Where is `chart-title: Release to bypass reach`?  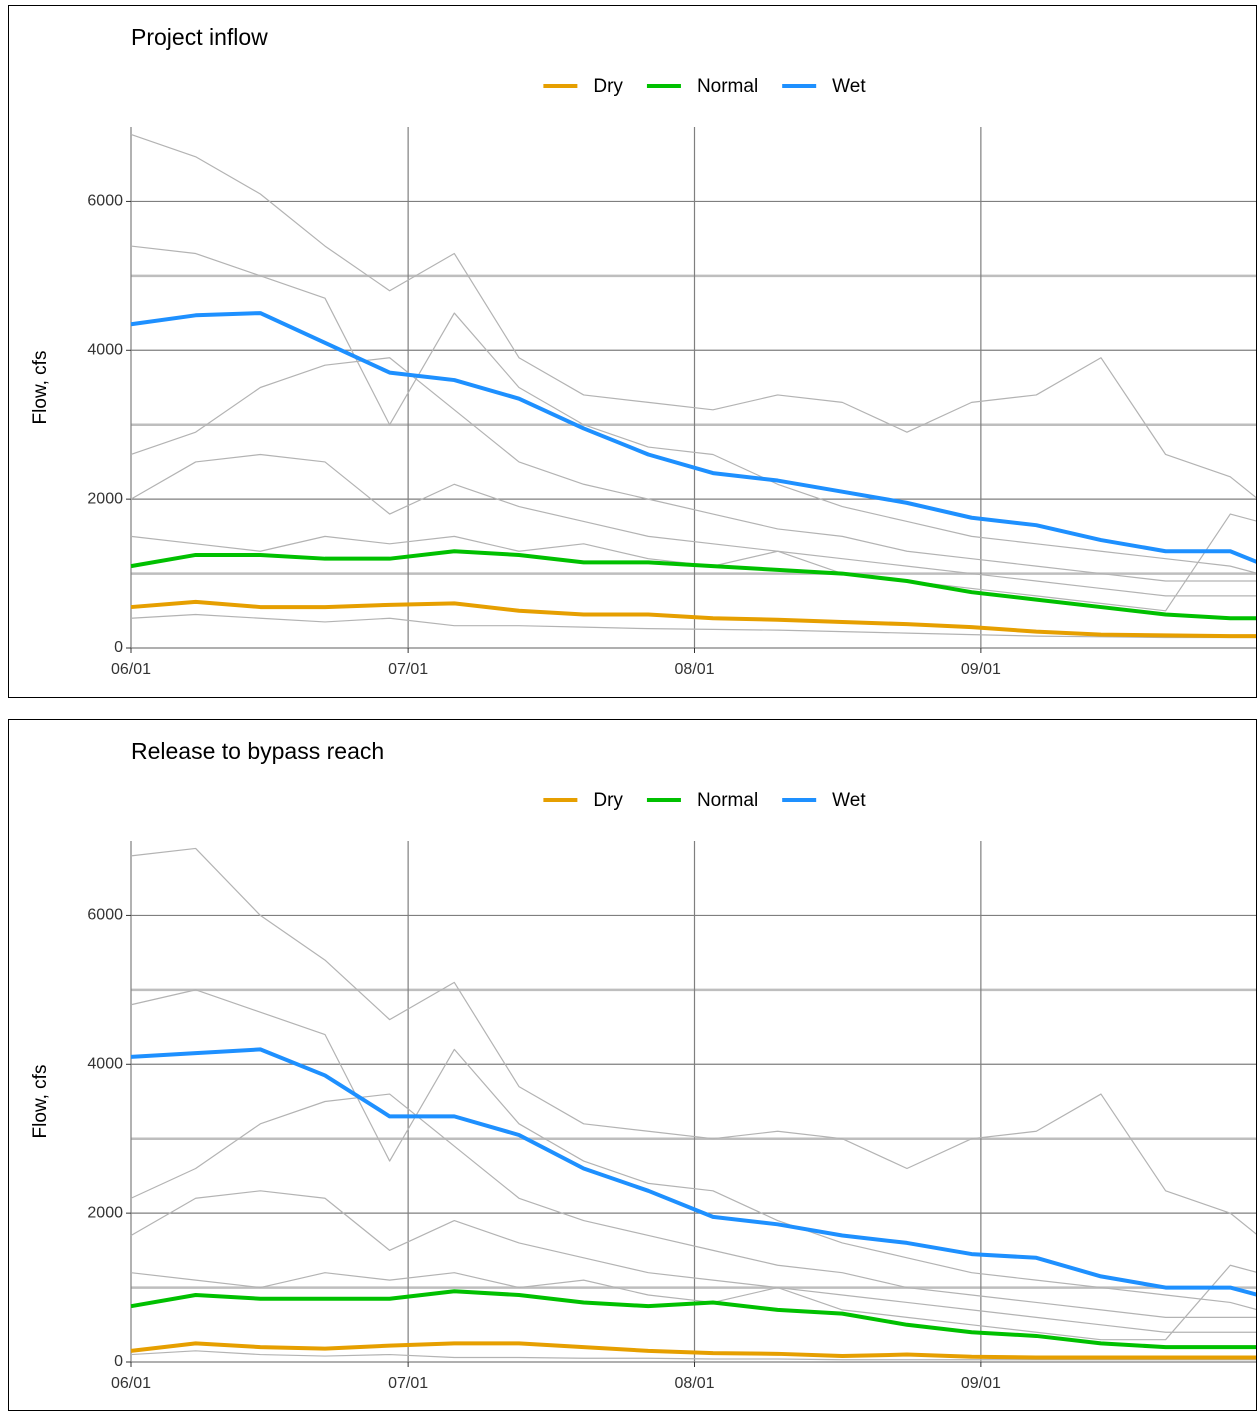
chart-title: Release to bypass reach is located at coordinates (257, 751).